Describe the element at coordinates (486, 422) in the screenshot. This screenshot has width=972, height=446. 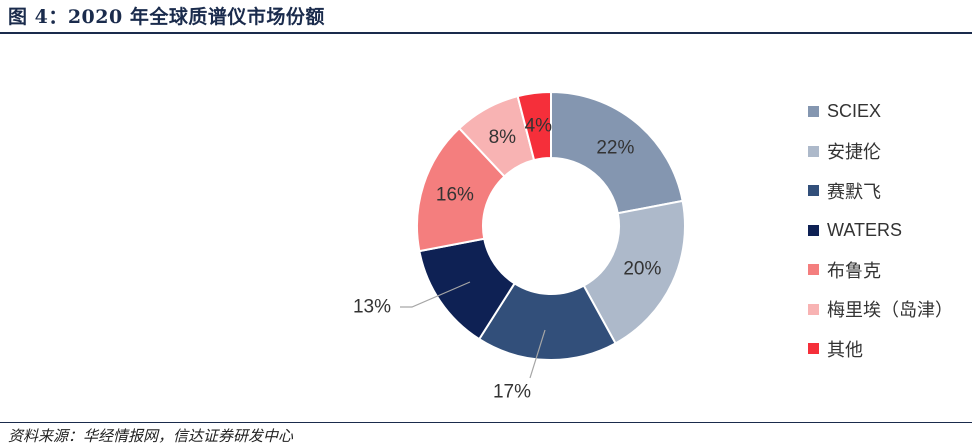
I see `source-rule` at that location.